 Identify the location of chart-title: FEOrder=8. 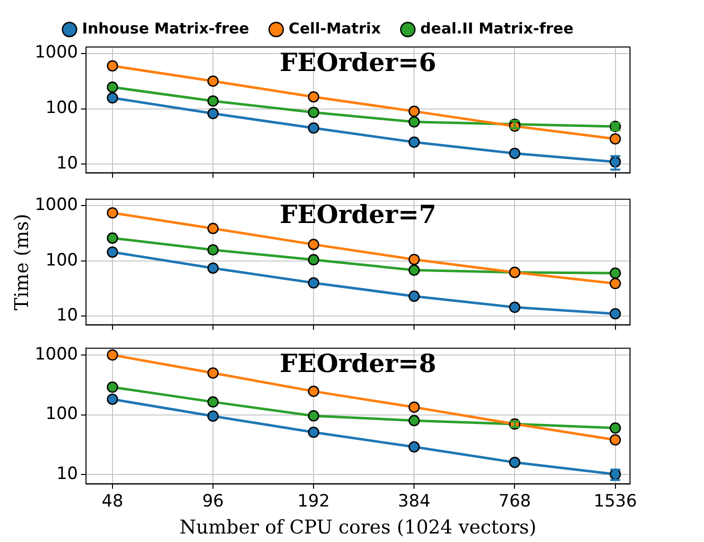
(358, 363).